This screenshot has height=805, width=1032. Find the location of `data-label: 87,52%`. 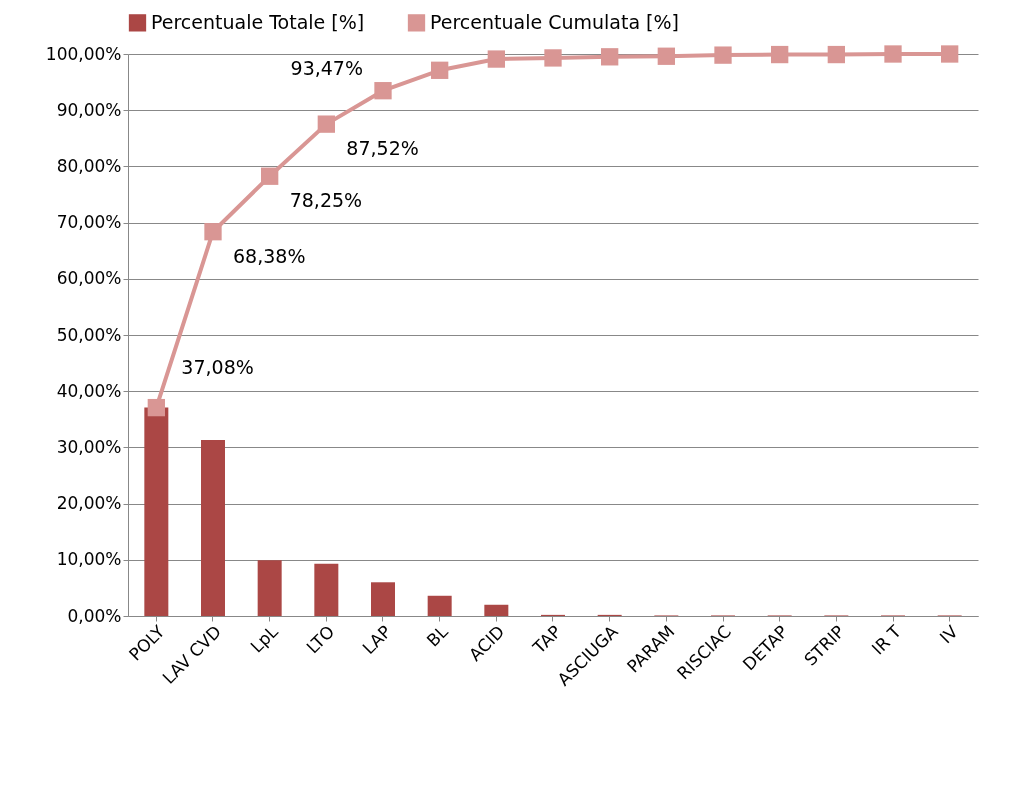

data-label: 87,52% is located at coordinates (382, 148).